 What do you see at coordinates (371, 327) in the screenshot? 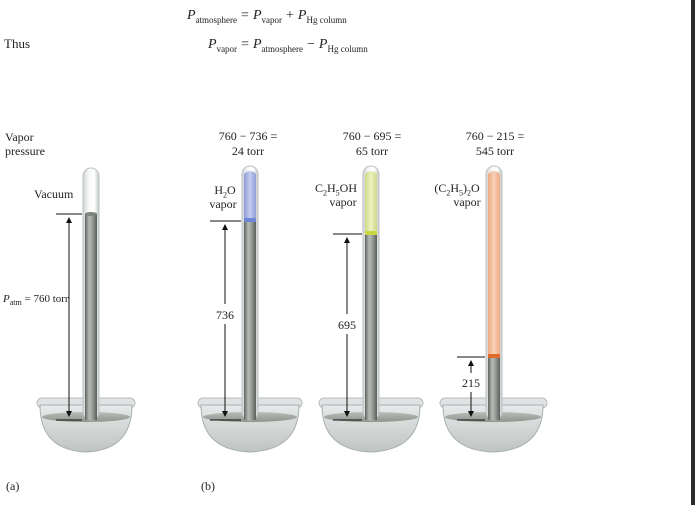
I see `mercury-column-b2` at bounding box center [371, 327].